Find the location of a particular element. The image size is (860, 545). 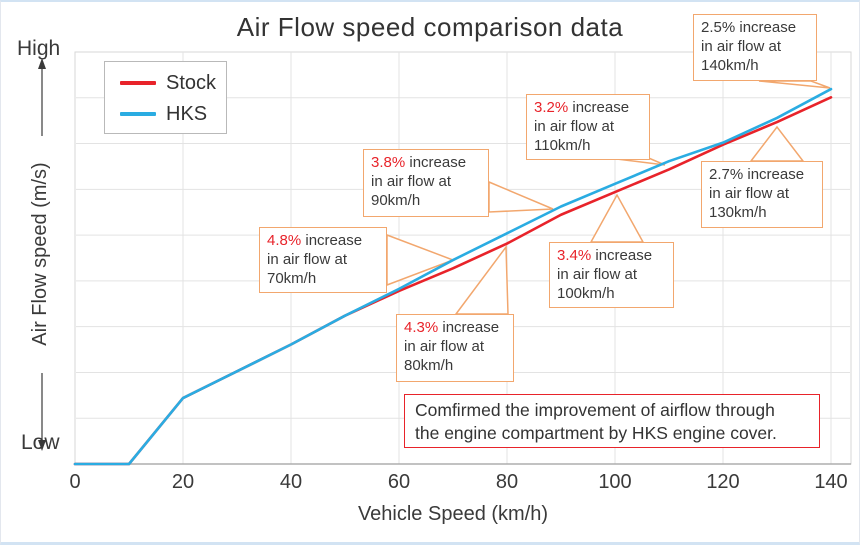

legend: Stock HKS is located at coordinates (165, 97).